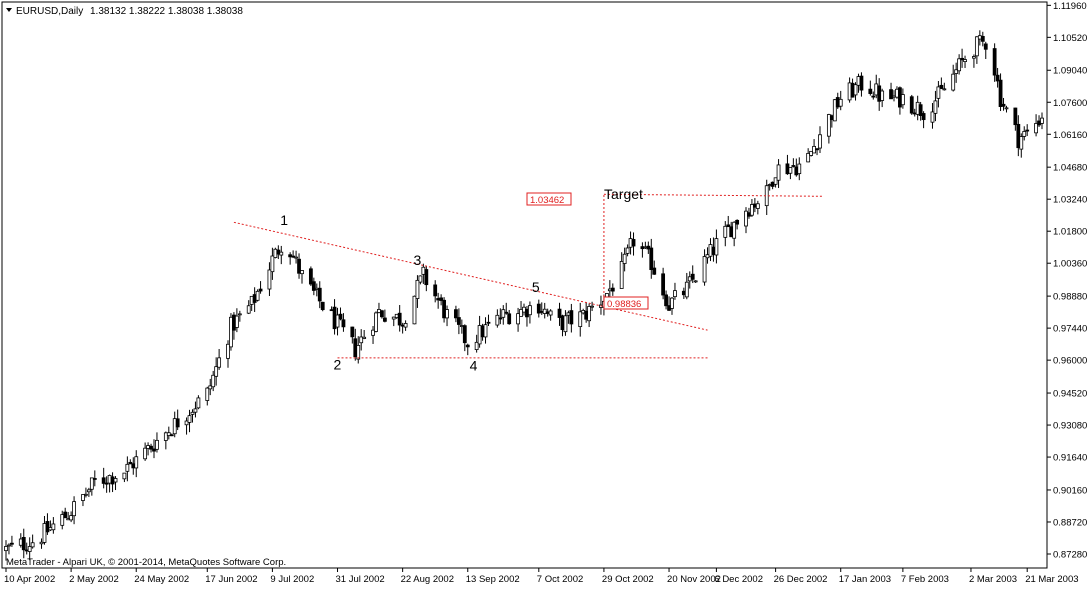 The image size is (1089, 592). What do you see at coordinates (1070, 329) in the screenshot?
I see `y-tick-label: 0.97440` at bounding box center [1070, 329].